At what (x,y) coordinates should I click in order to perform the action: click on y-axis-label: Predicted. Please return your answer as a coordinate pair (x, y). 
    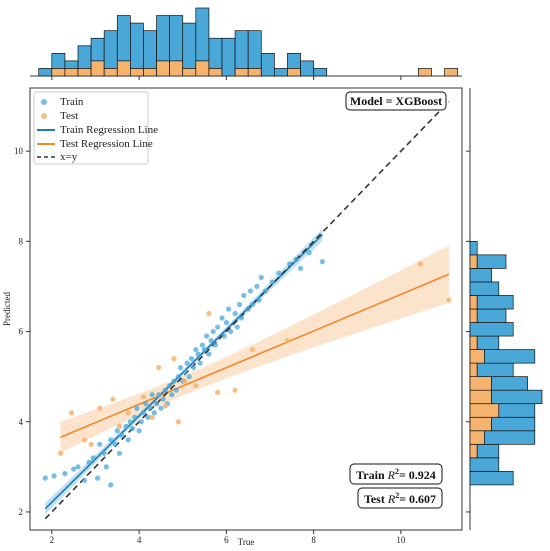
    Looking at the image, I should click on (7, 309).